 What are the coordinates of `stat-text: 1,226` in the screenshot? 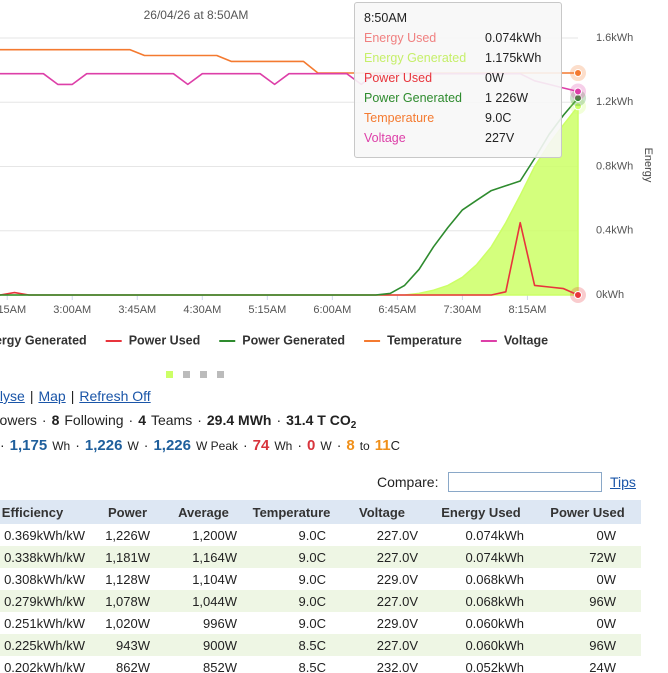 It's located at (172, 445).